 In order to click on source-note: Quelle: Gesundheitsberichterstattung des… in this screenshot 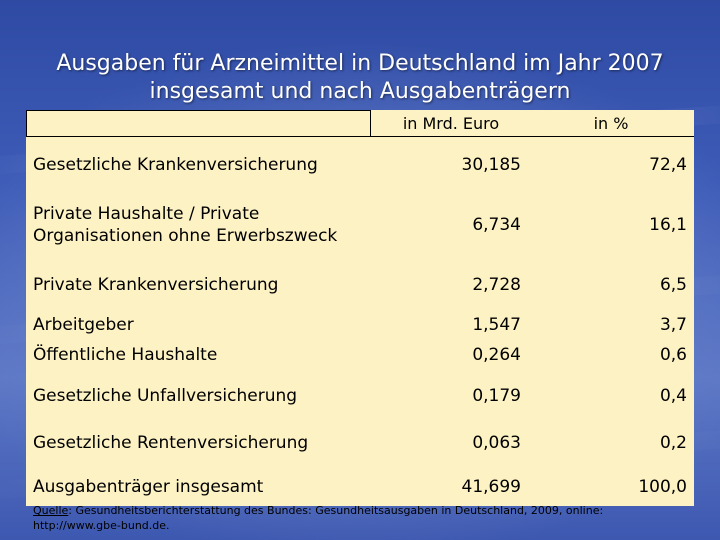, I will do `click(363, 518)`.